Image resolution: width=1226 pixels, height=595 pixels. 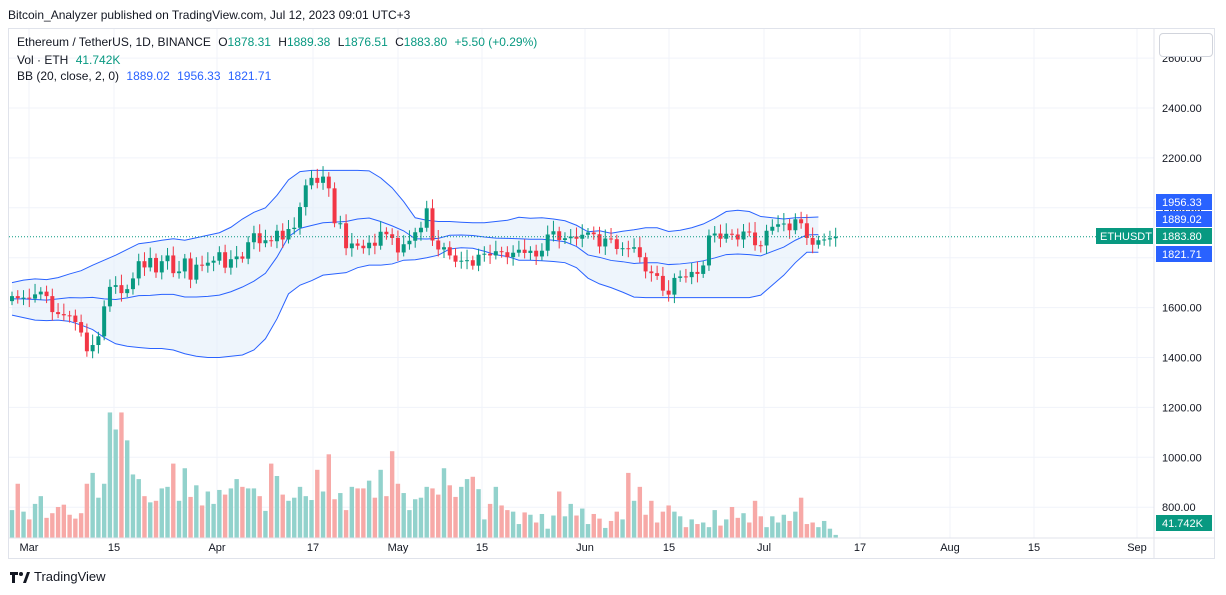 I want to click on x-tick-label: Mar, so click(x=29, y=548).